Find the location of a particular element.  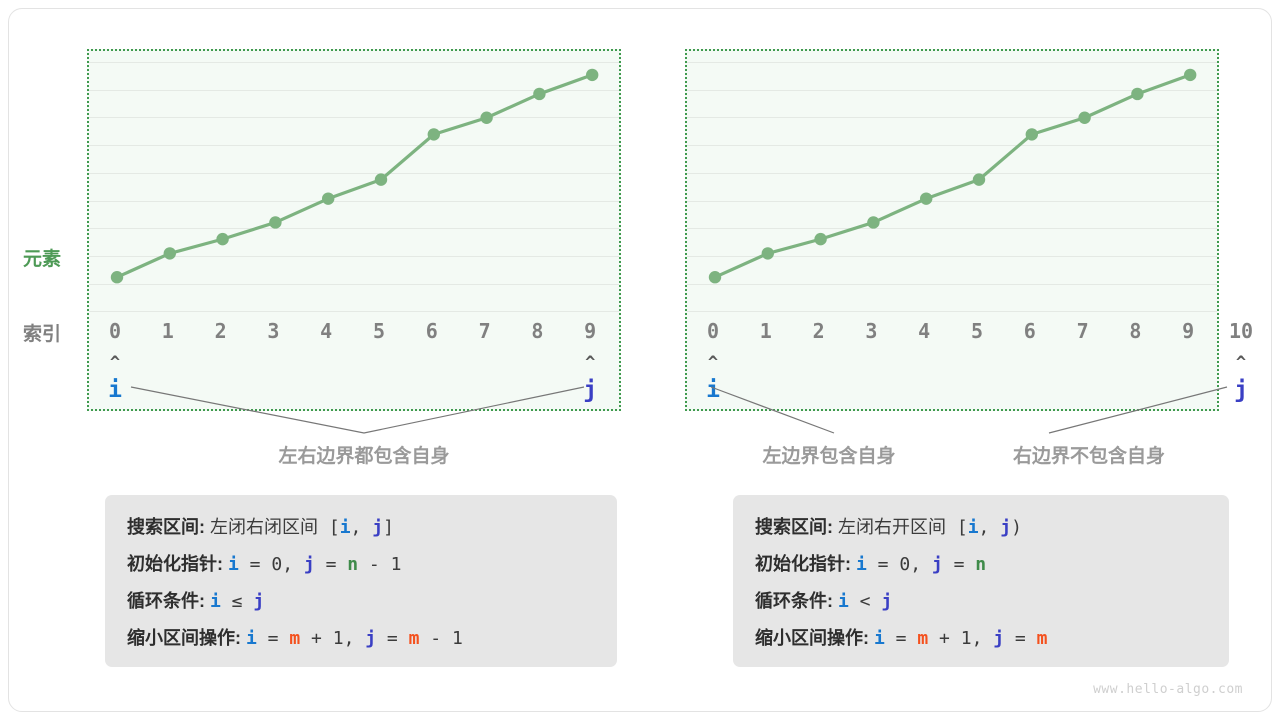

info-line-label: 缩小区间操作: is located at coordinates (186, 638).